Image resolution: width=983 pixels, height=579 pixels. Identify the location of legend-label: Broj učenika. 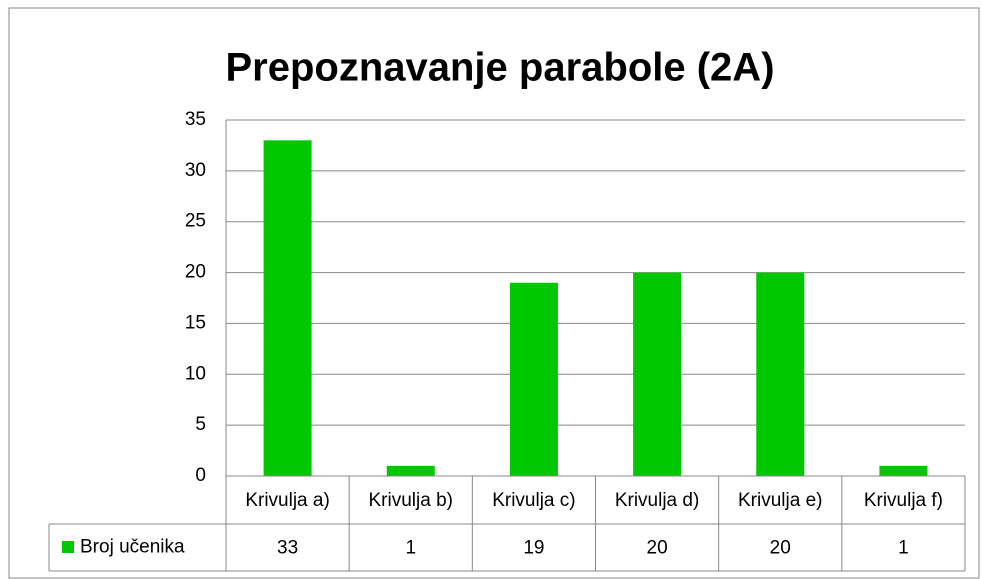
(132, 547).